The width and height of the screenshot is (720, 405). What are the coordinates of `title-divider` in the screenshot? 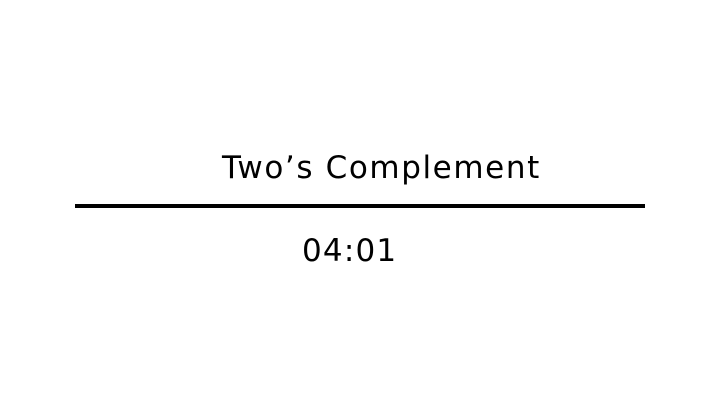 It's located at (360, 206).